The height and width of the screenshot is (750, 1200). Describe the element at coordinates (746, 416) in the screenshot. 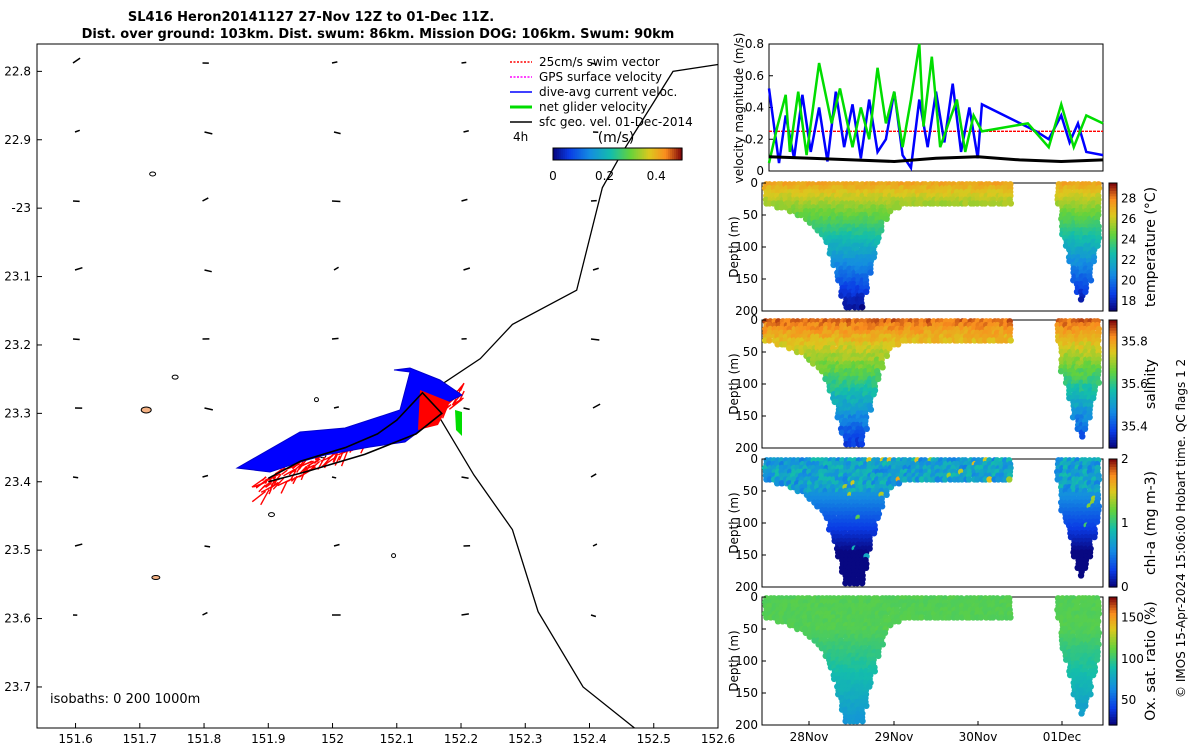

I see `section-y-tick-label: 150` at that location.